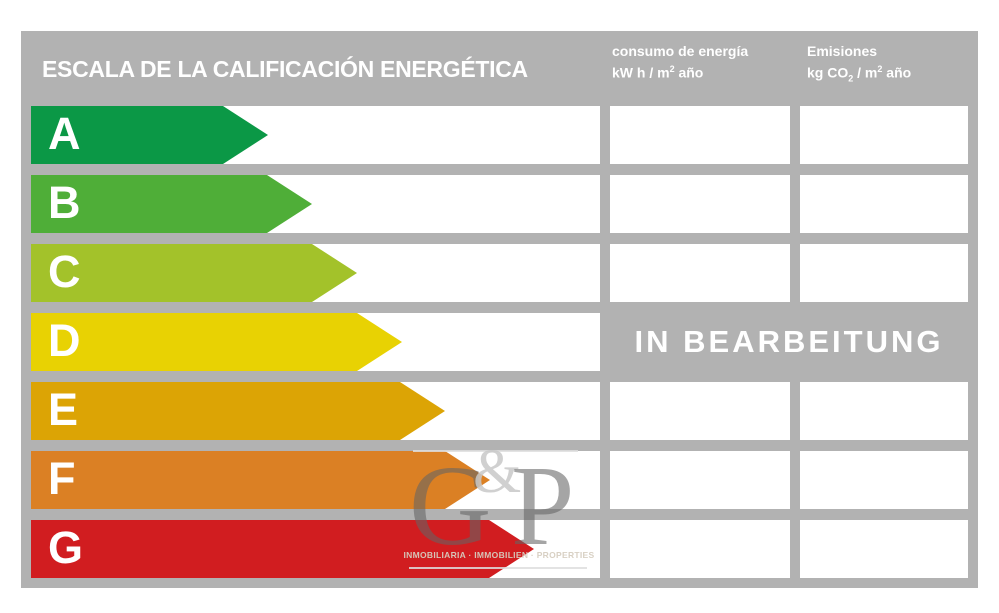  I want to click on rating-row-a: A, so click(499, 135).